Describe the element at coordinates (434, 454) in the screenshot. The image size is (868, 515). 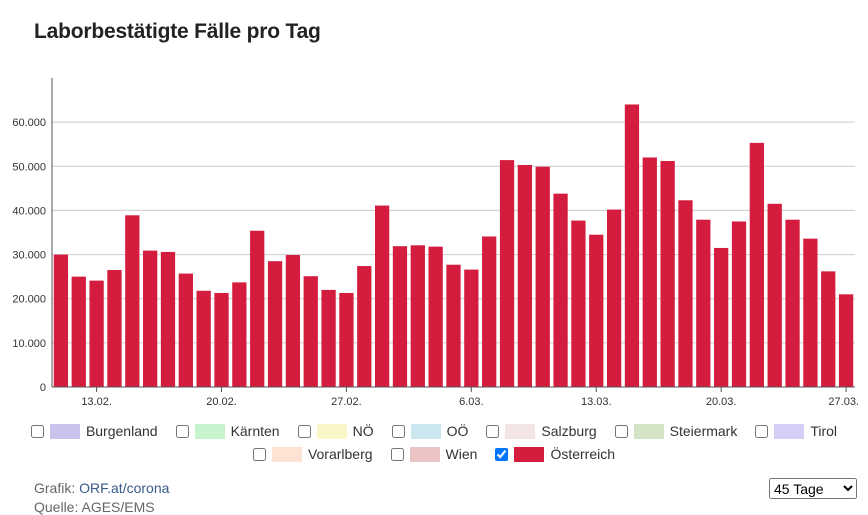
I see `legend-item: Wien` at that location.